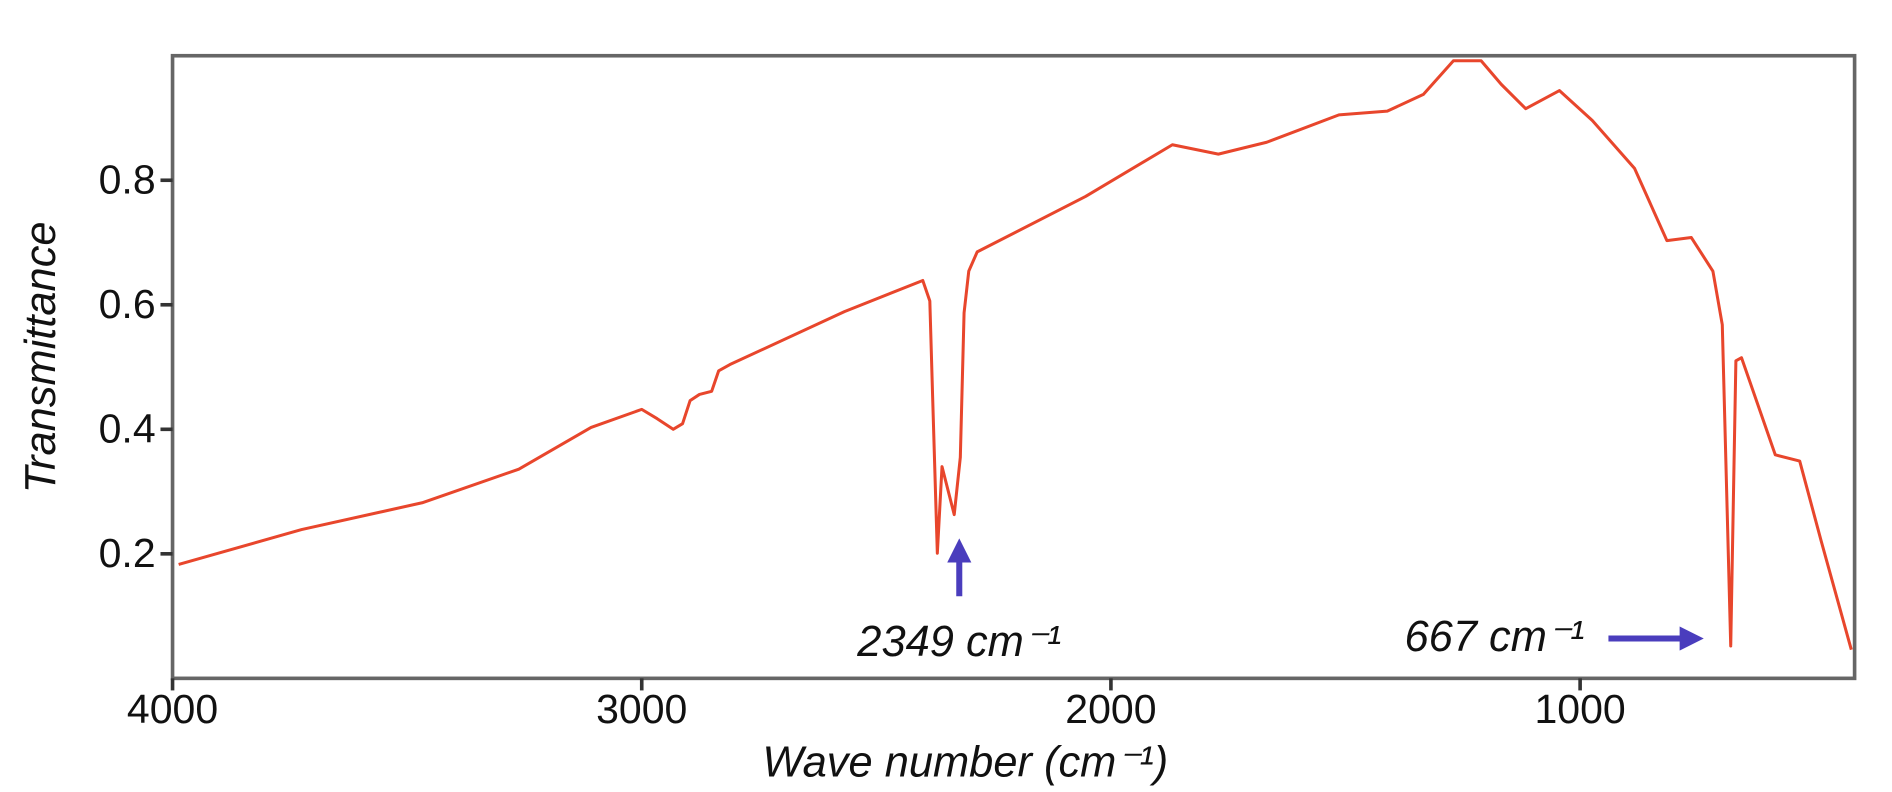  I want to click on x-tick-label: 2000, so click(1110, 709).